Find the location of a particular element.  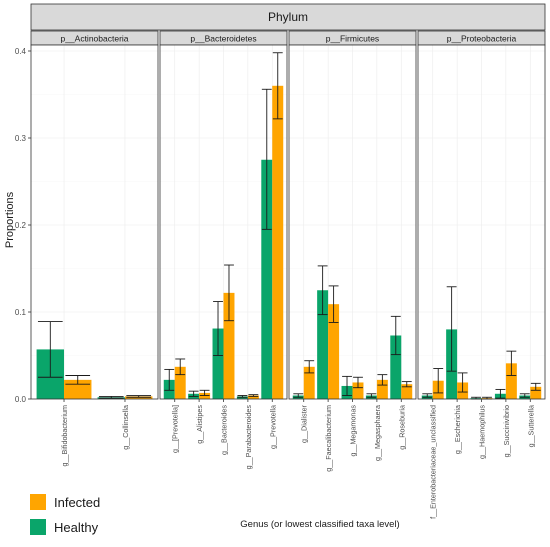

phylum-strip is located at coordinates (288, 17).